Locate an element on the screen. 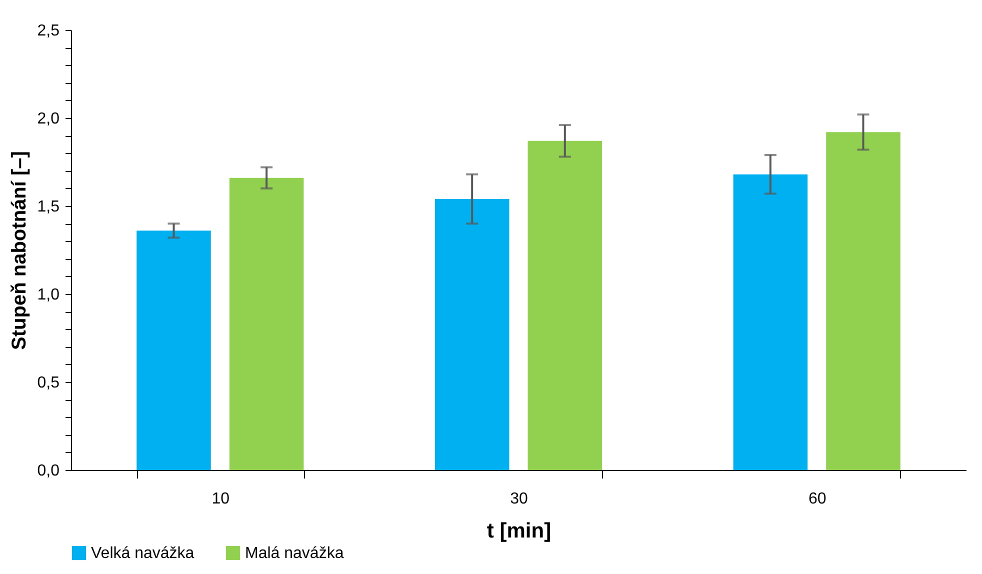  y-tick-label: 2,5 is located at coordinates (48, 31).